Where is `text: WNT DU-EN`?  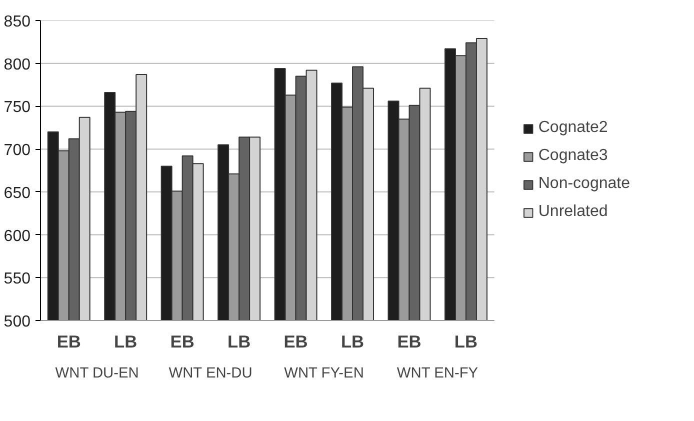 text: WNT DU-EN is located at coordinates (97, 374).